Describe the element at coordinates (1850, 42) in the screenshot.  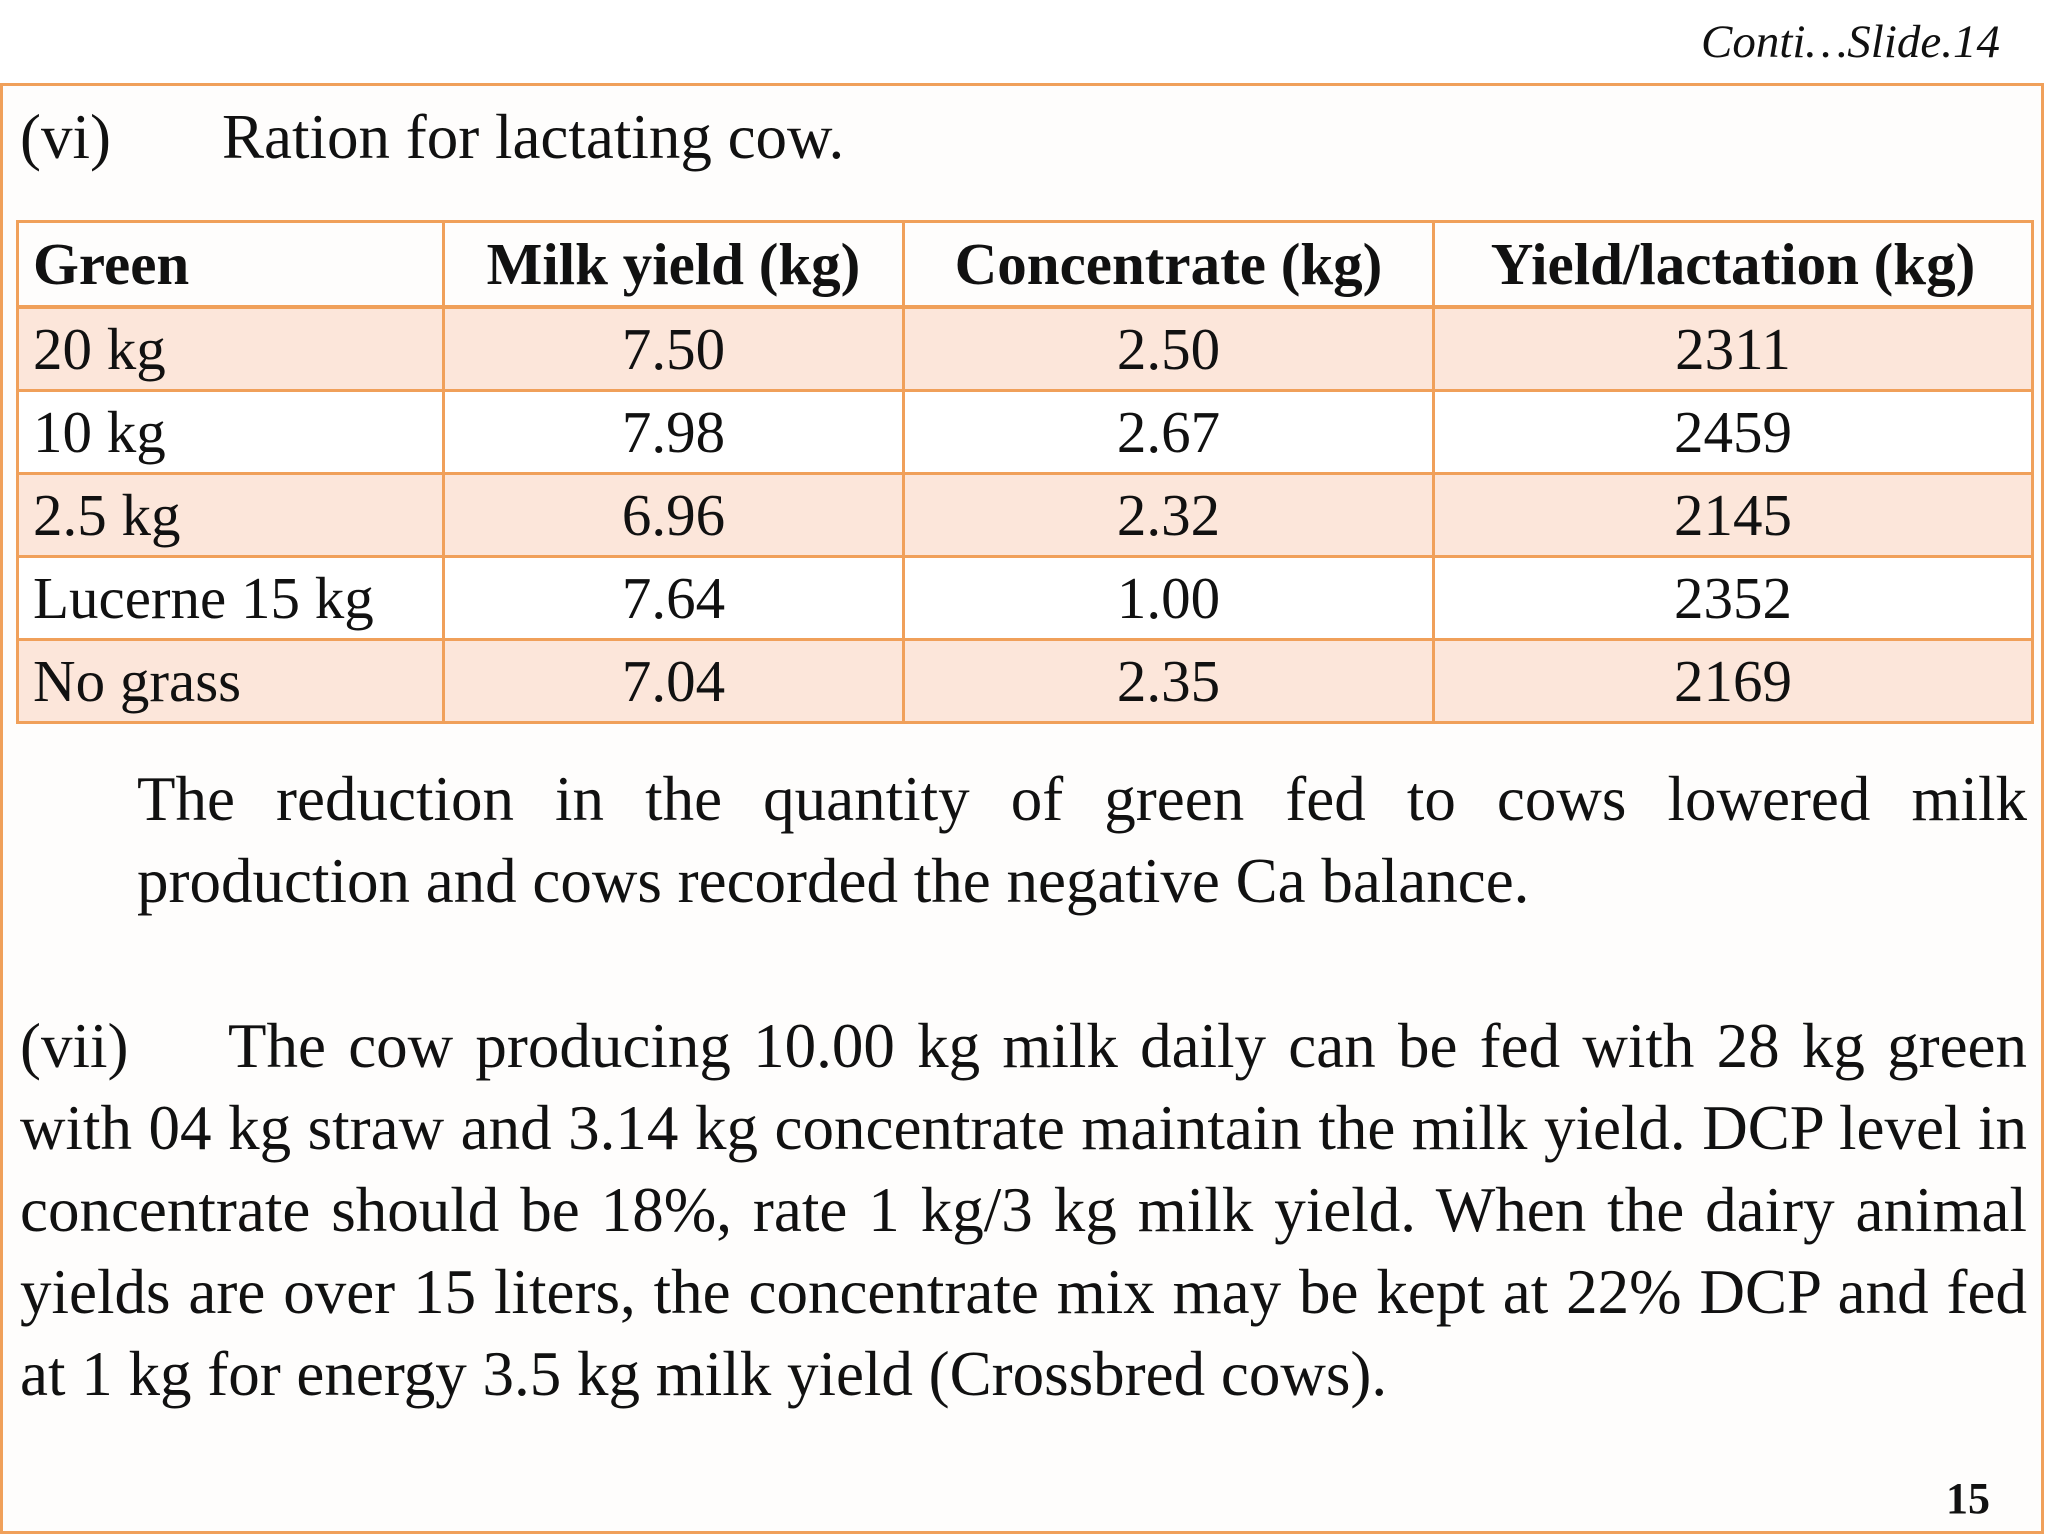
I see `slide-continuation-reference: Conti…Slide.14` at that location.